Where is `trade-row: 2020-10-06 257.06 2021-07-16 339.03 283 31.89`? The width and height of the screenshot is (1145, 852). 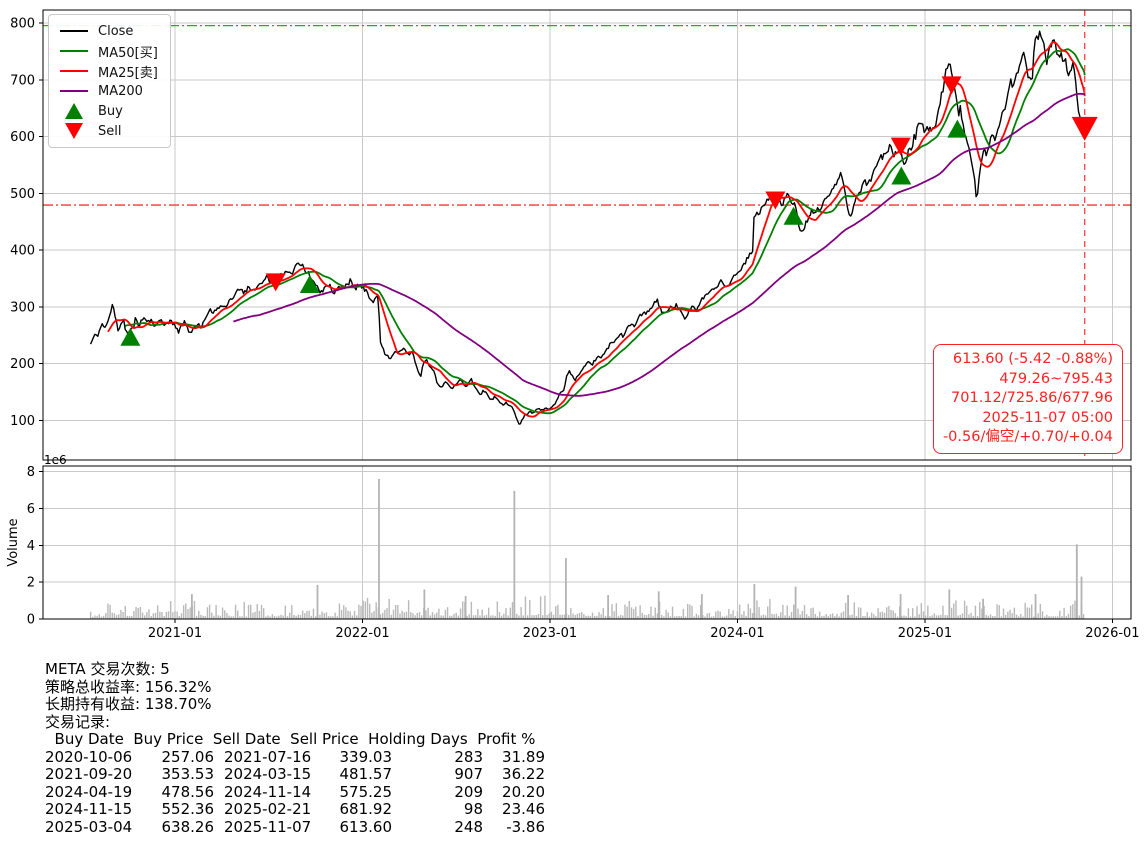
trade-row: 2020-10-06 257.06 2021-07-16 339.03 283 31.89 is located at coordinates (295, 757).